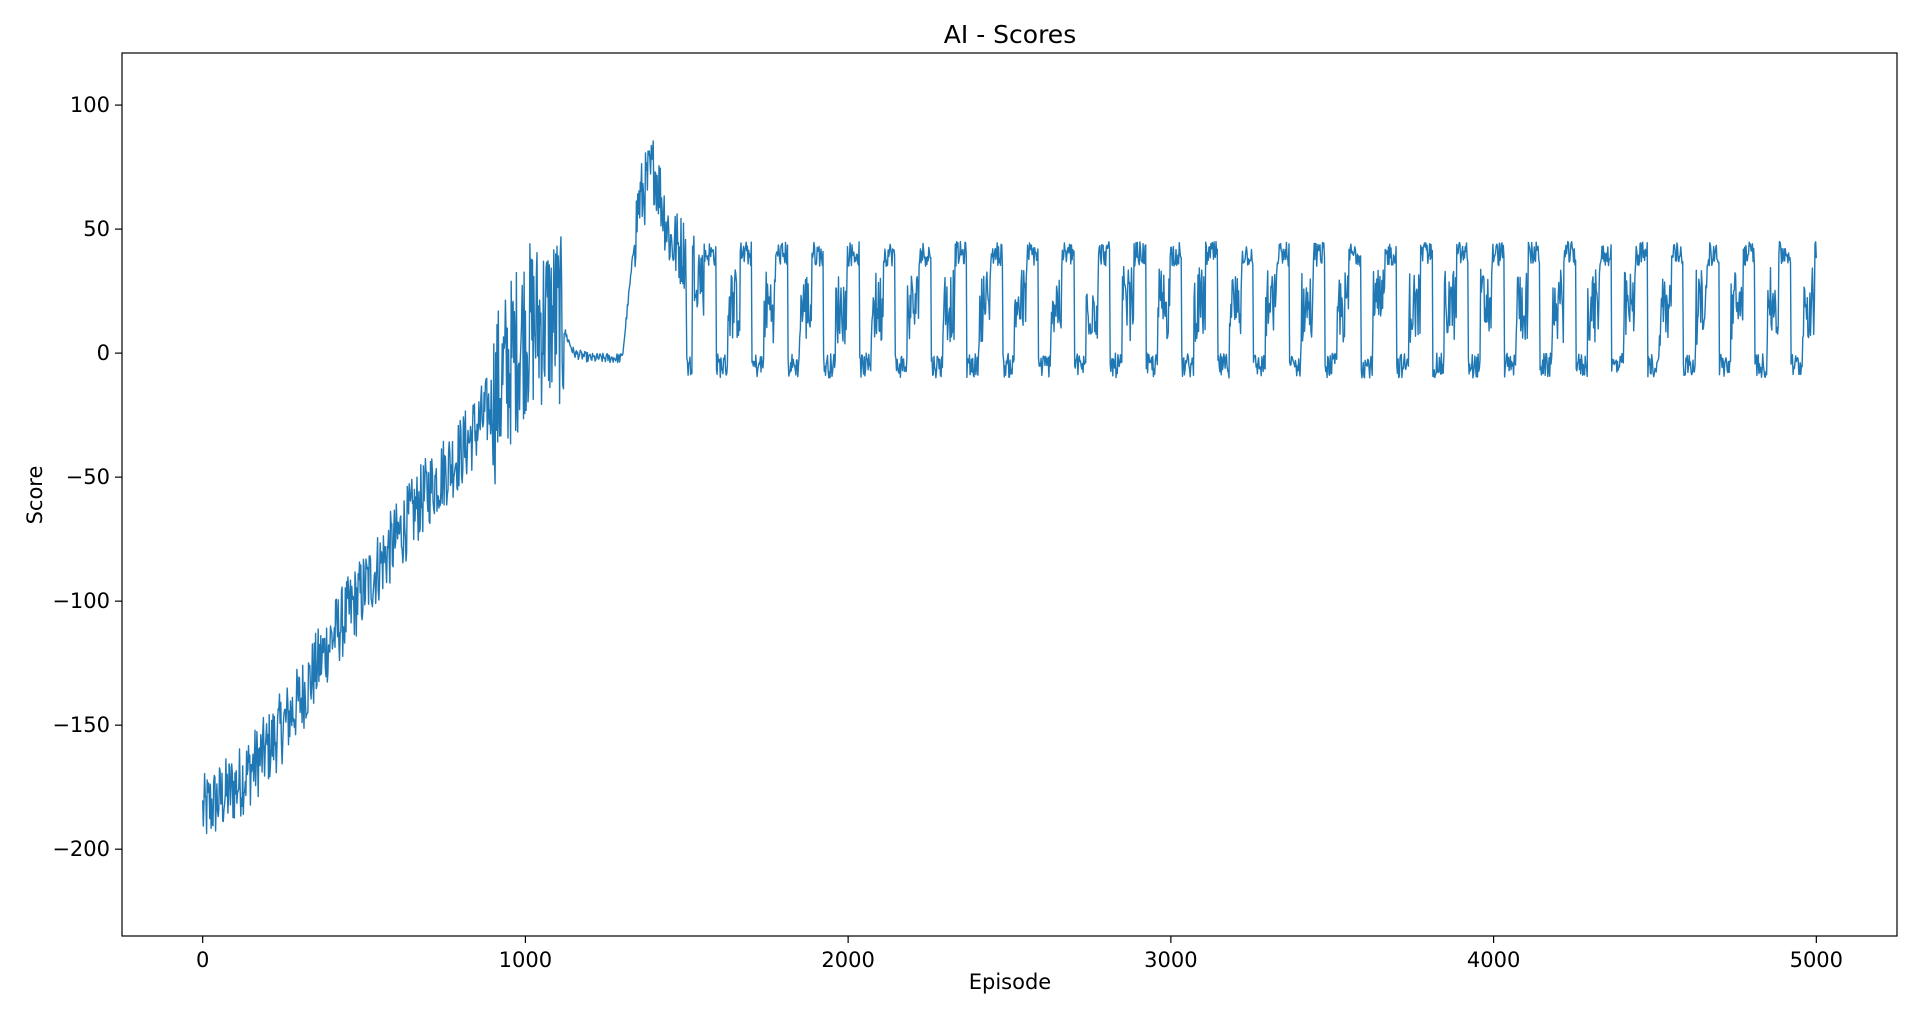 This screenshot has height=1015, width=1920. I want to click on x-axis-label: Episode, so click(1010, 982).